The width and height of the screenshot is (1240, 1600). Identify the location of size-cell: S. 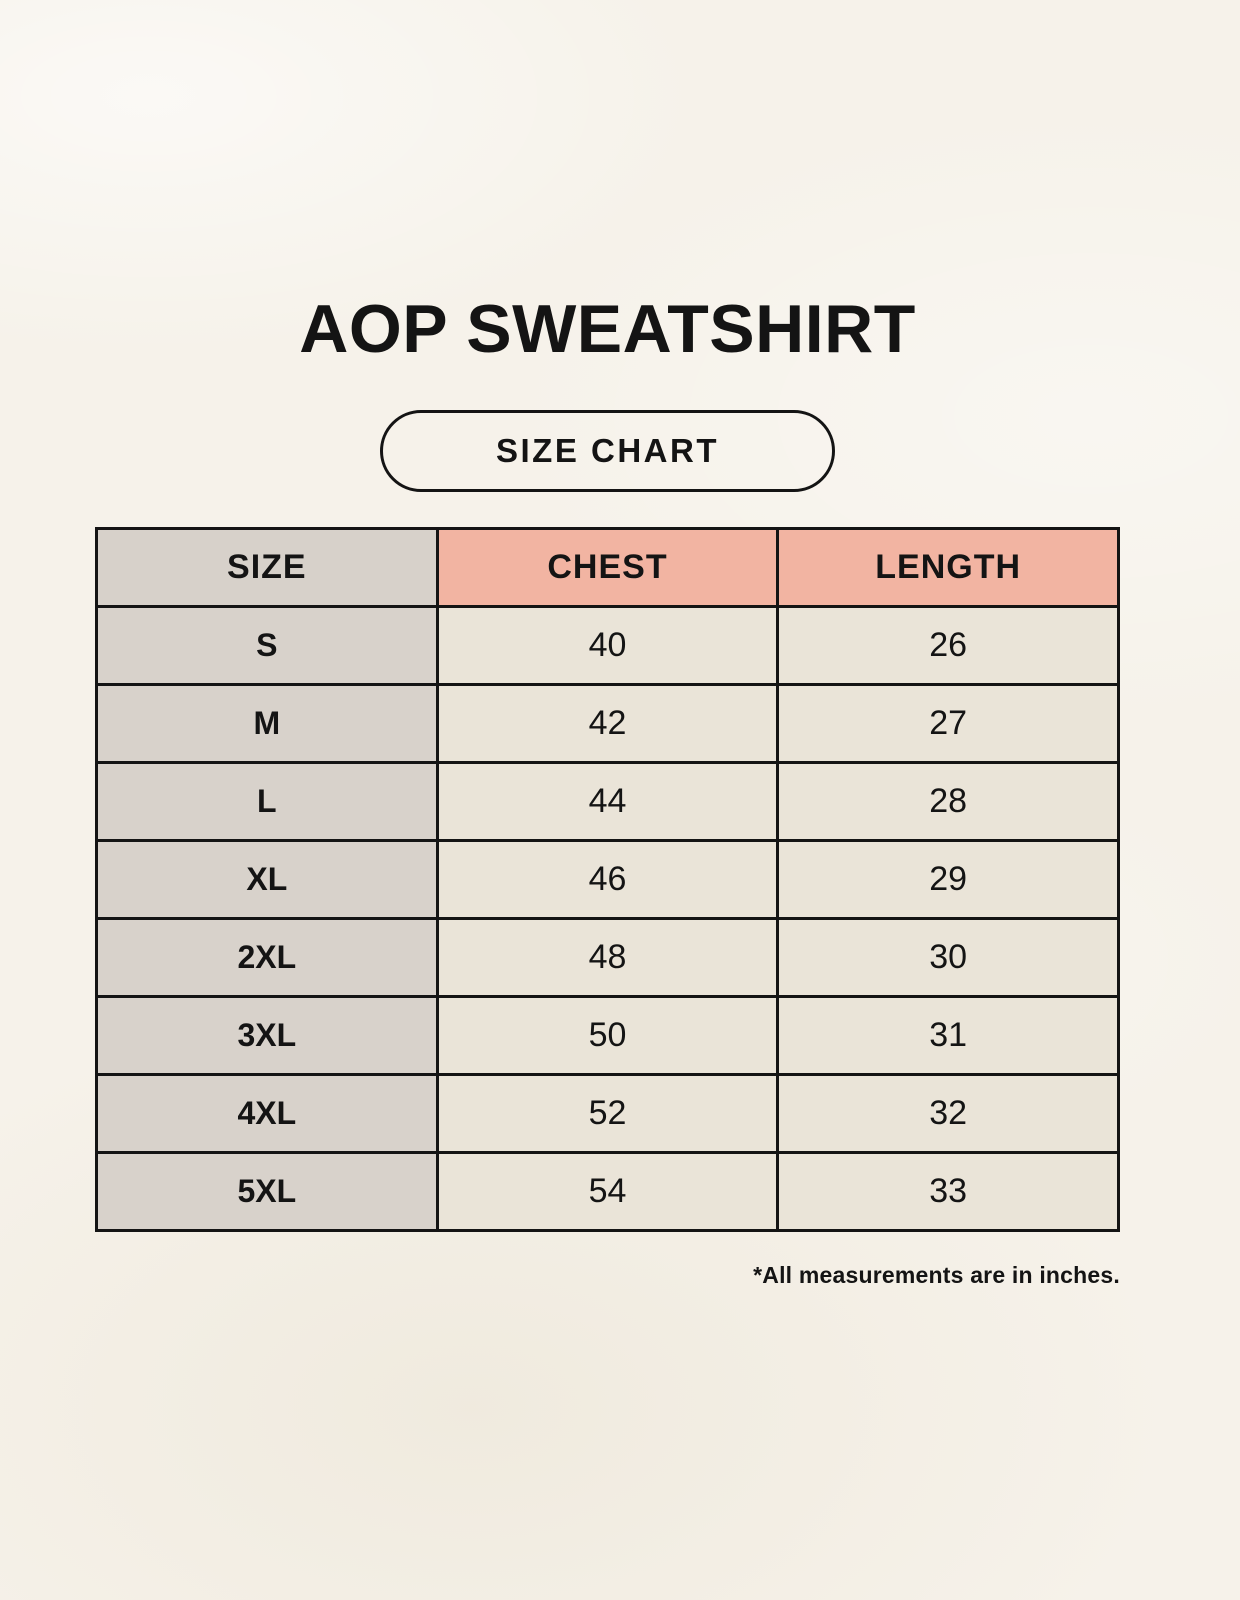
(267, 645).